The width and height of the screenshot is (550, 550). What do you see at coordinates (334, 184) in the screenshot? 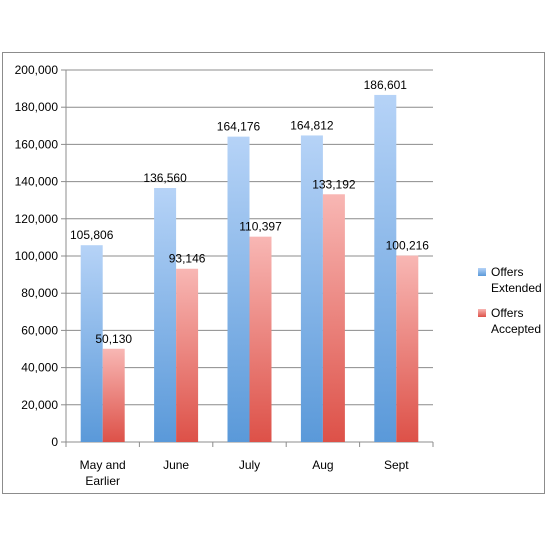
I see `data-label: 133,192` at bounding box center [334, 184].